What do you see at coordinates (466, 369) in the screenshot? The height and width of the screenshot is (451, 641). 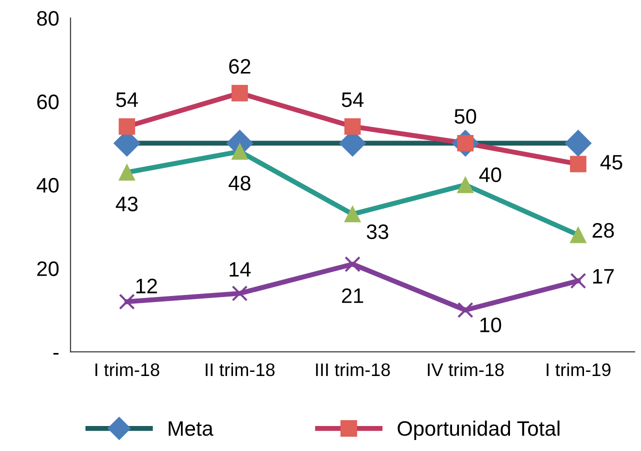 I see `x-tick-label: IV trim-18` at bounding box center [466, 369].